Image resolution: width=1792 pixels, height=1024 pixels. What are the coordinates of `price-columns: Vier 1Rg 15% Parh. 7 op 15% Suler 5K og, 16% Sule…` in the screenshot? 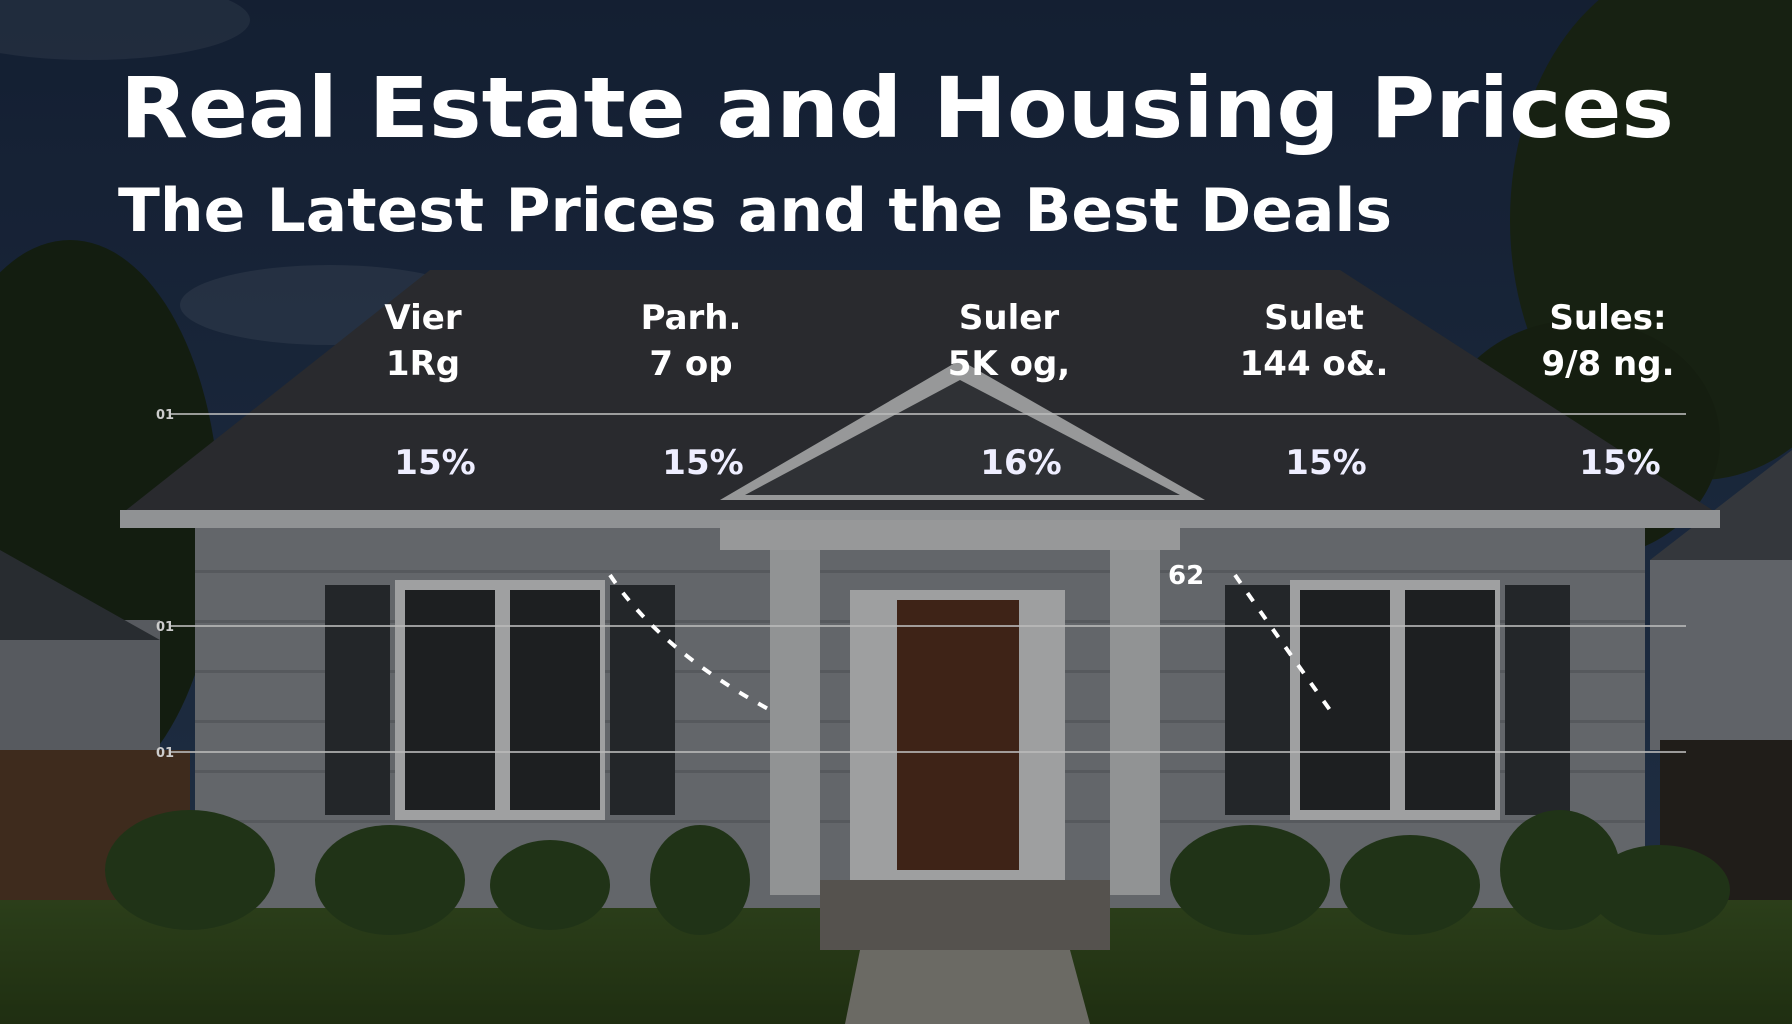 It's located at (1029, 390).